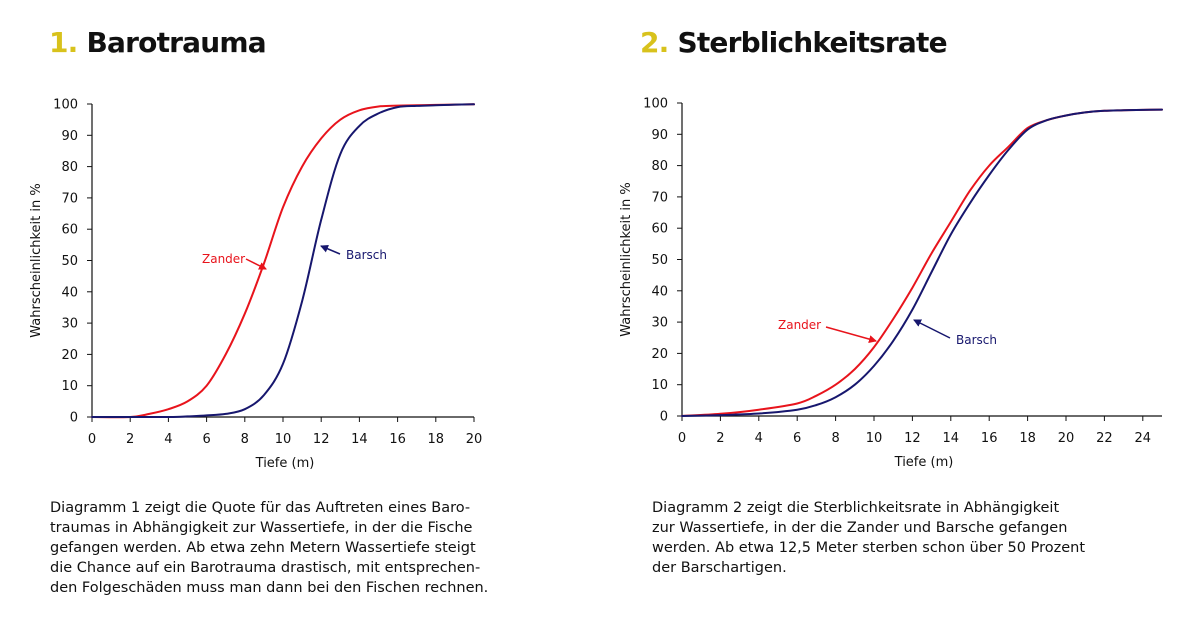  Describe the element at coordinates (654, 42) in the screenshot. I see `heading-number: 2.` at that location.